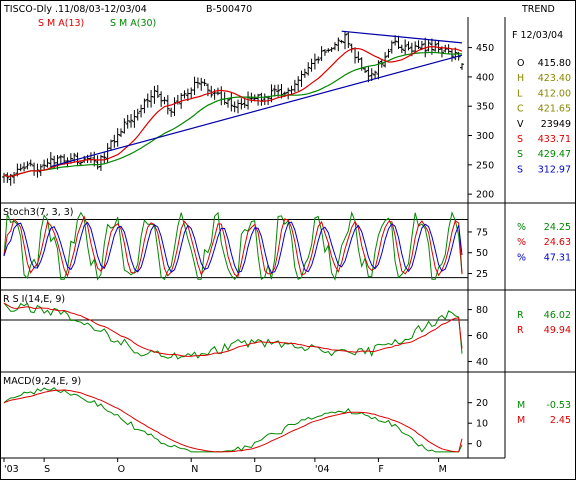 The height and width of the screenshot is (480, 576). What do you see at coordinates (47, 469) in the screenshot?
I see `date-tick-label: S` at bounding box center [47, 469].